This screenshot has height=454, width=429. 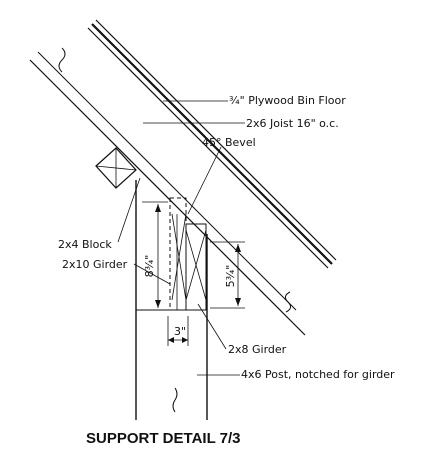 What do you see at coordinates (196, 267) in the screenshot?
I see `girder-2x8` at bounding box center [196, 267].